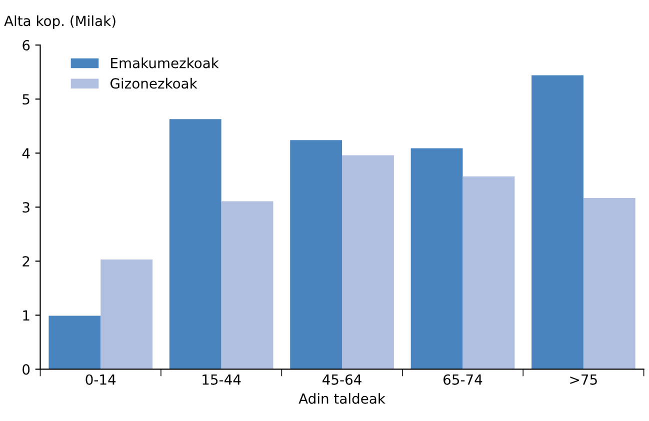 The image size is (649, 421). Describe the element at coordinates (26, 261) in the screenshot. I see `y-tick-label: 2` at that location.